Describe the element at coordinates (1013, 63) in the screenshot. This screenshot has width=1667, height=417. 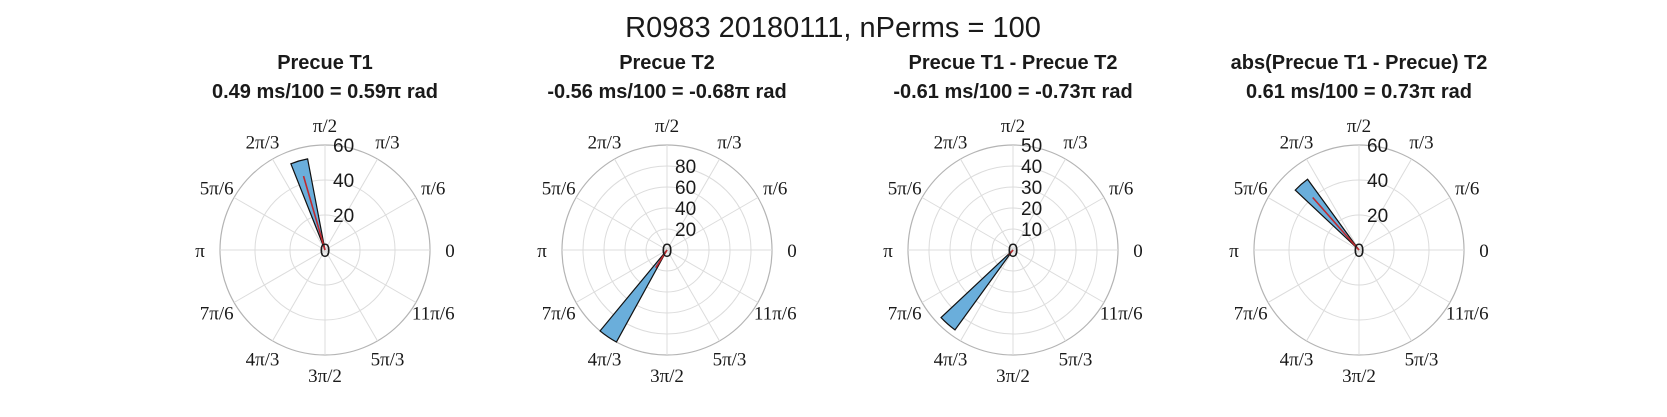
I see `panel-title: Precue T1 - Precue T2` at that location.